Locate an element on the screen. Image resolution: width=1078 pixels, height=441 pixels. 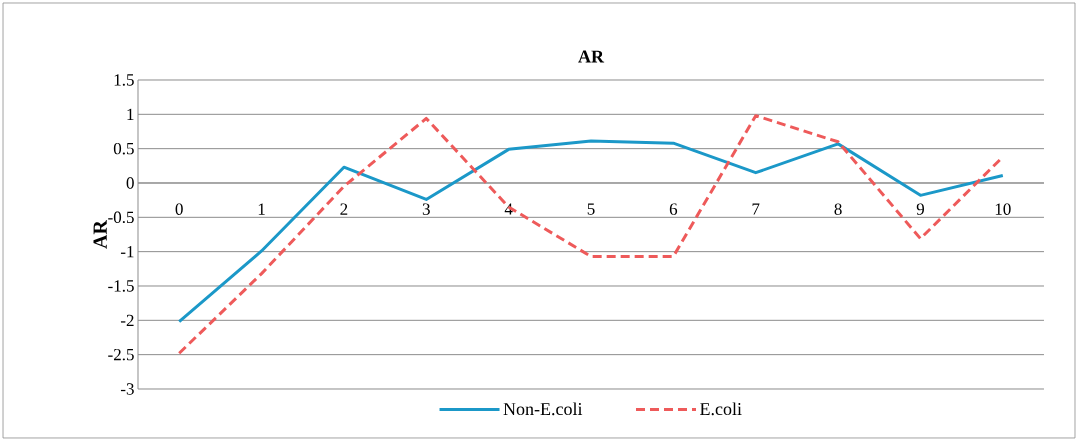
y-tick-label: -1 is located at coordinates (127, 252).